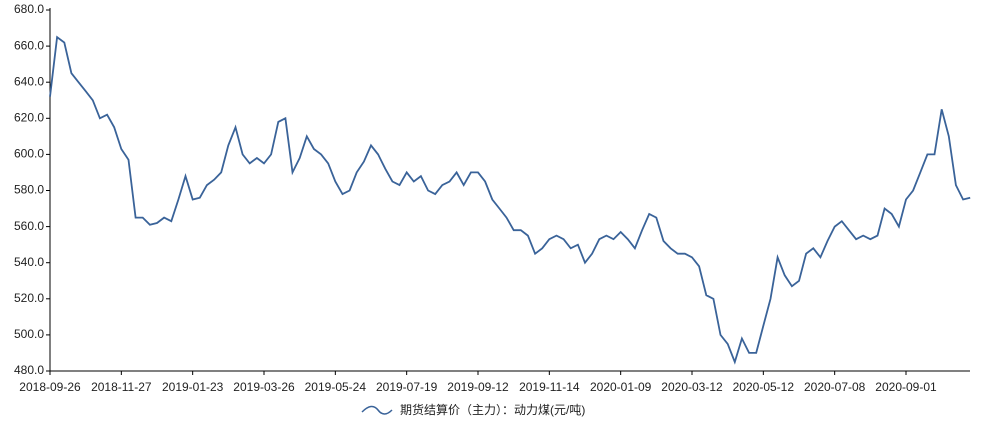 Image resolution: width=985 pixels, height=425 pixels. Describe the element at coordinates (29, 45) in the screenshot. I see `y-tick-label: 660.0` at that location.